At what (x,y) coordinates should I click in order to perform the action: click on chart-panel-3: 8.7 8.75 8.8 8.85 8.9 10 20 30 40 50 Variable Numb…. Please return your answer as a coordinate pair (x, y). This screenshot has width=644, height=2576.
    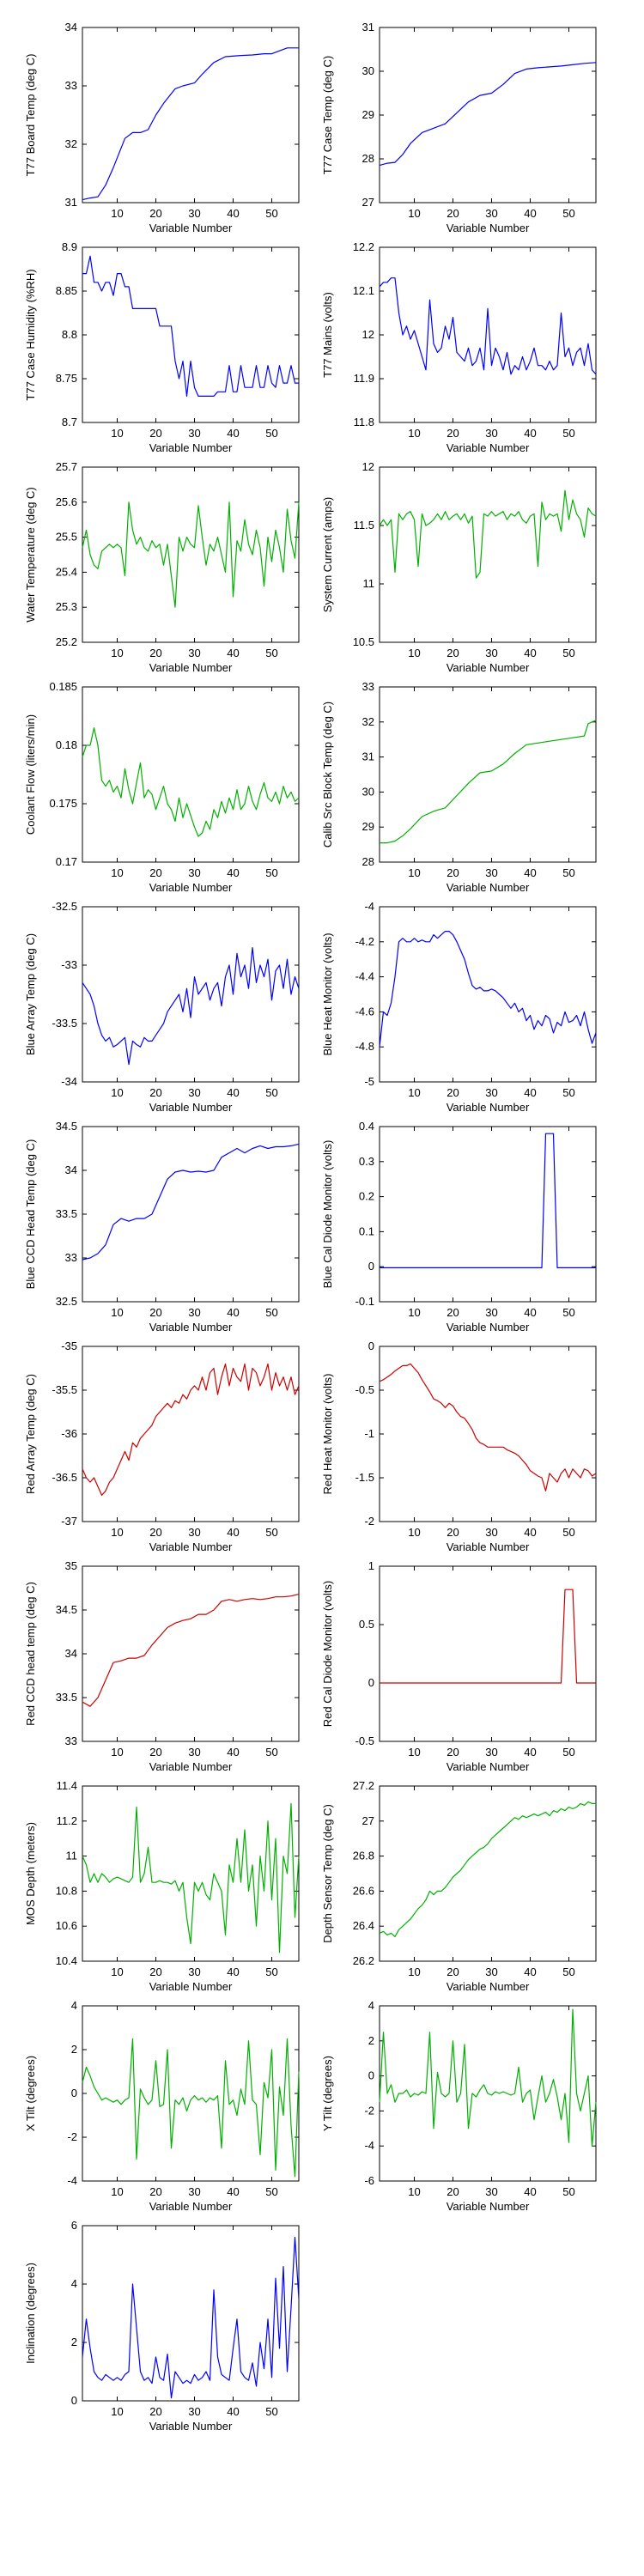
    Looking at the image, I should click on (162, 347).